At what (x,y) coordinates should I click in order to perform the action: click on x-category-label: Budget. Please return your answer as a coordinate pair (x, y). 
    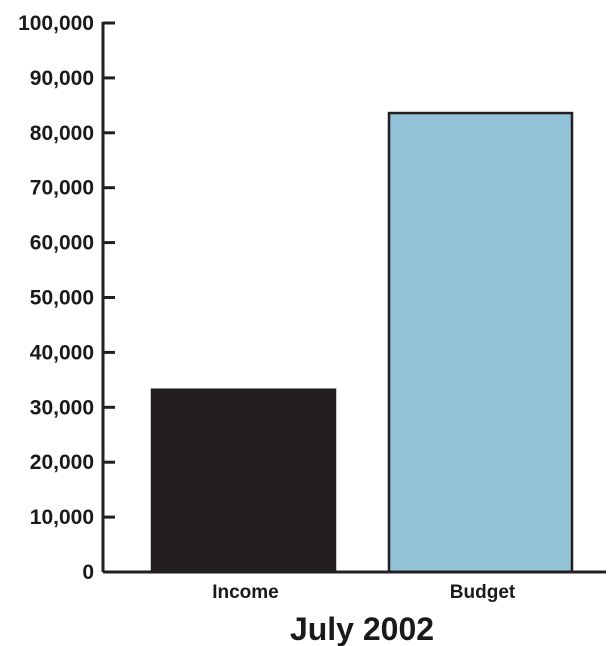
    Looking at the image, I should click on (483, 592).